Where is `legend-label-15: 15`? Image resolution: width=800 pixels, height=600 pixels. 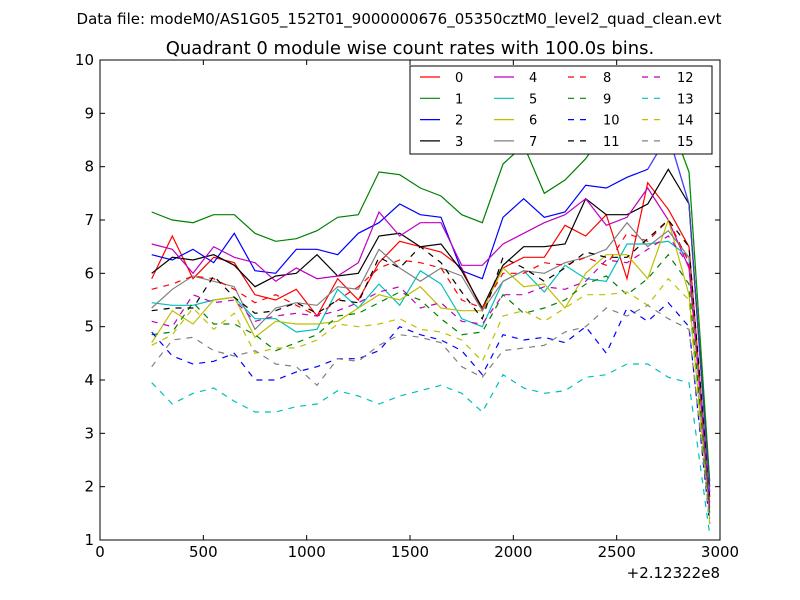 legend-label-15: 15 is located at coordinates (685, 142).